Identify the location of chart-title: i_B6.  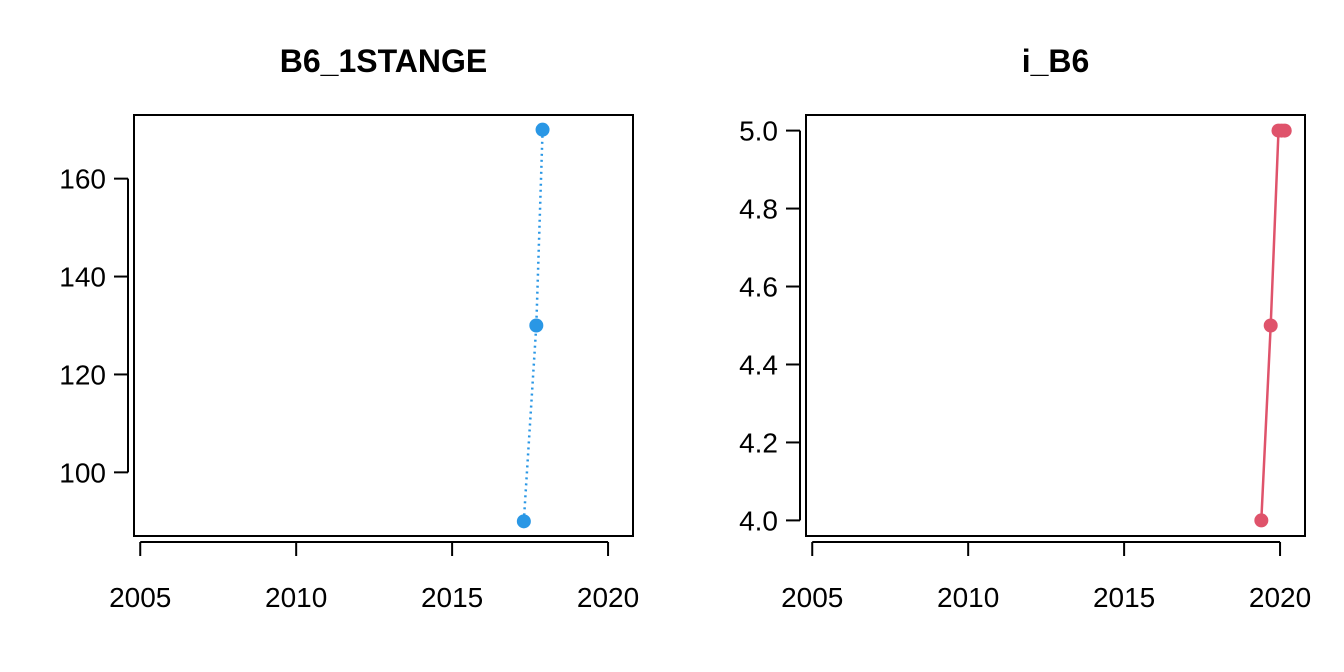
(1056, 61).